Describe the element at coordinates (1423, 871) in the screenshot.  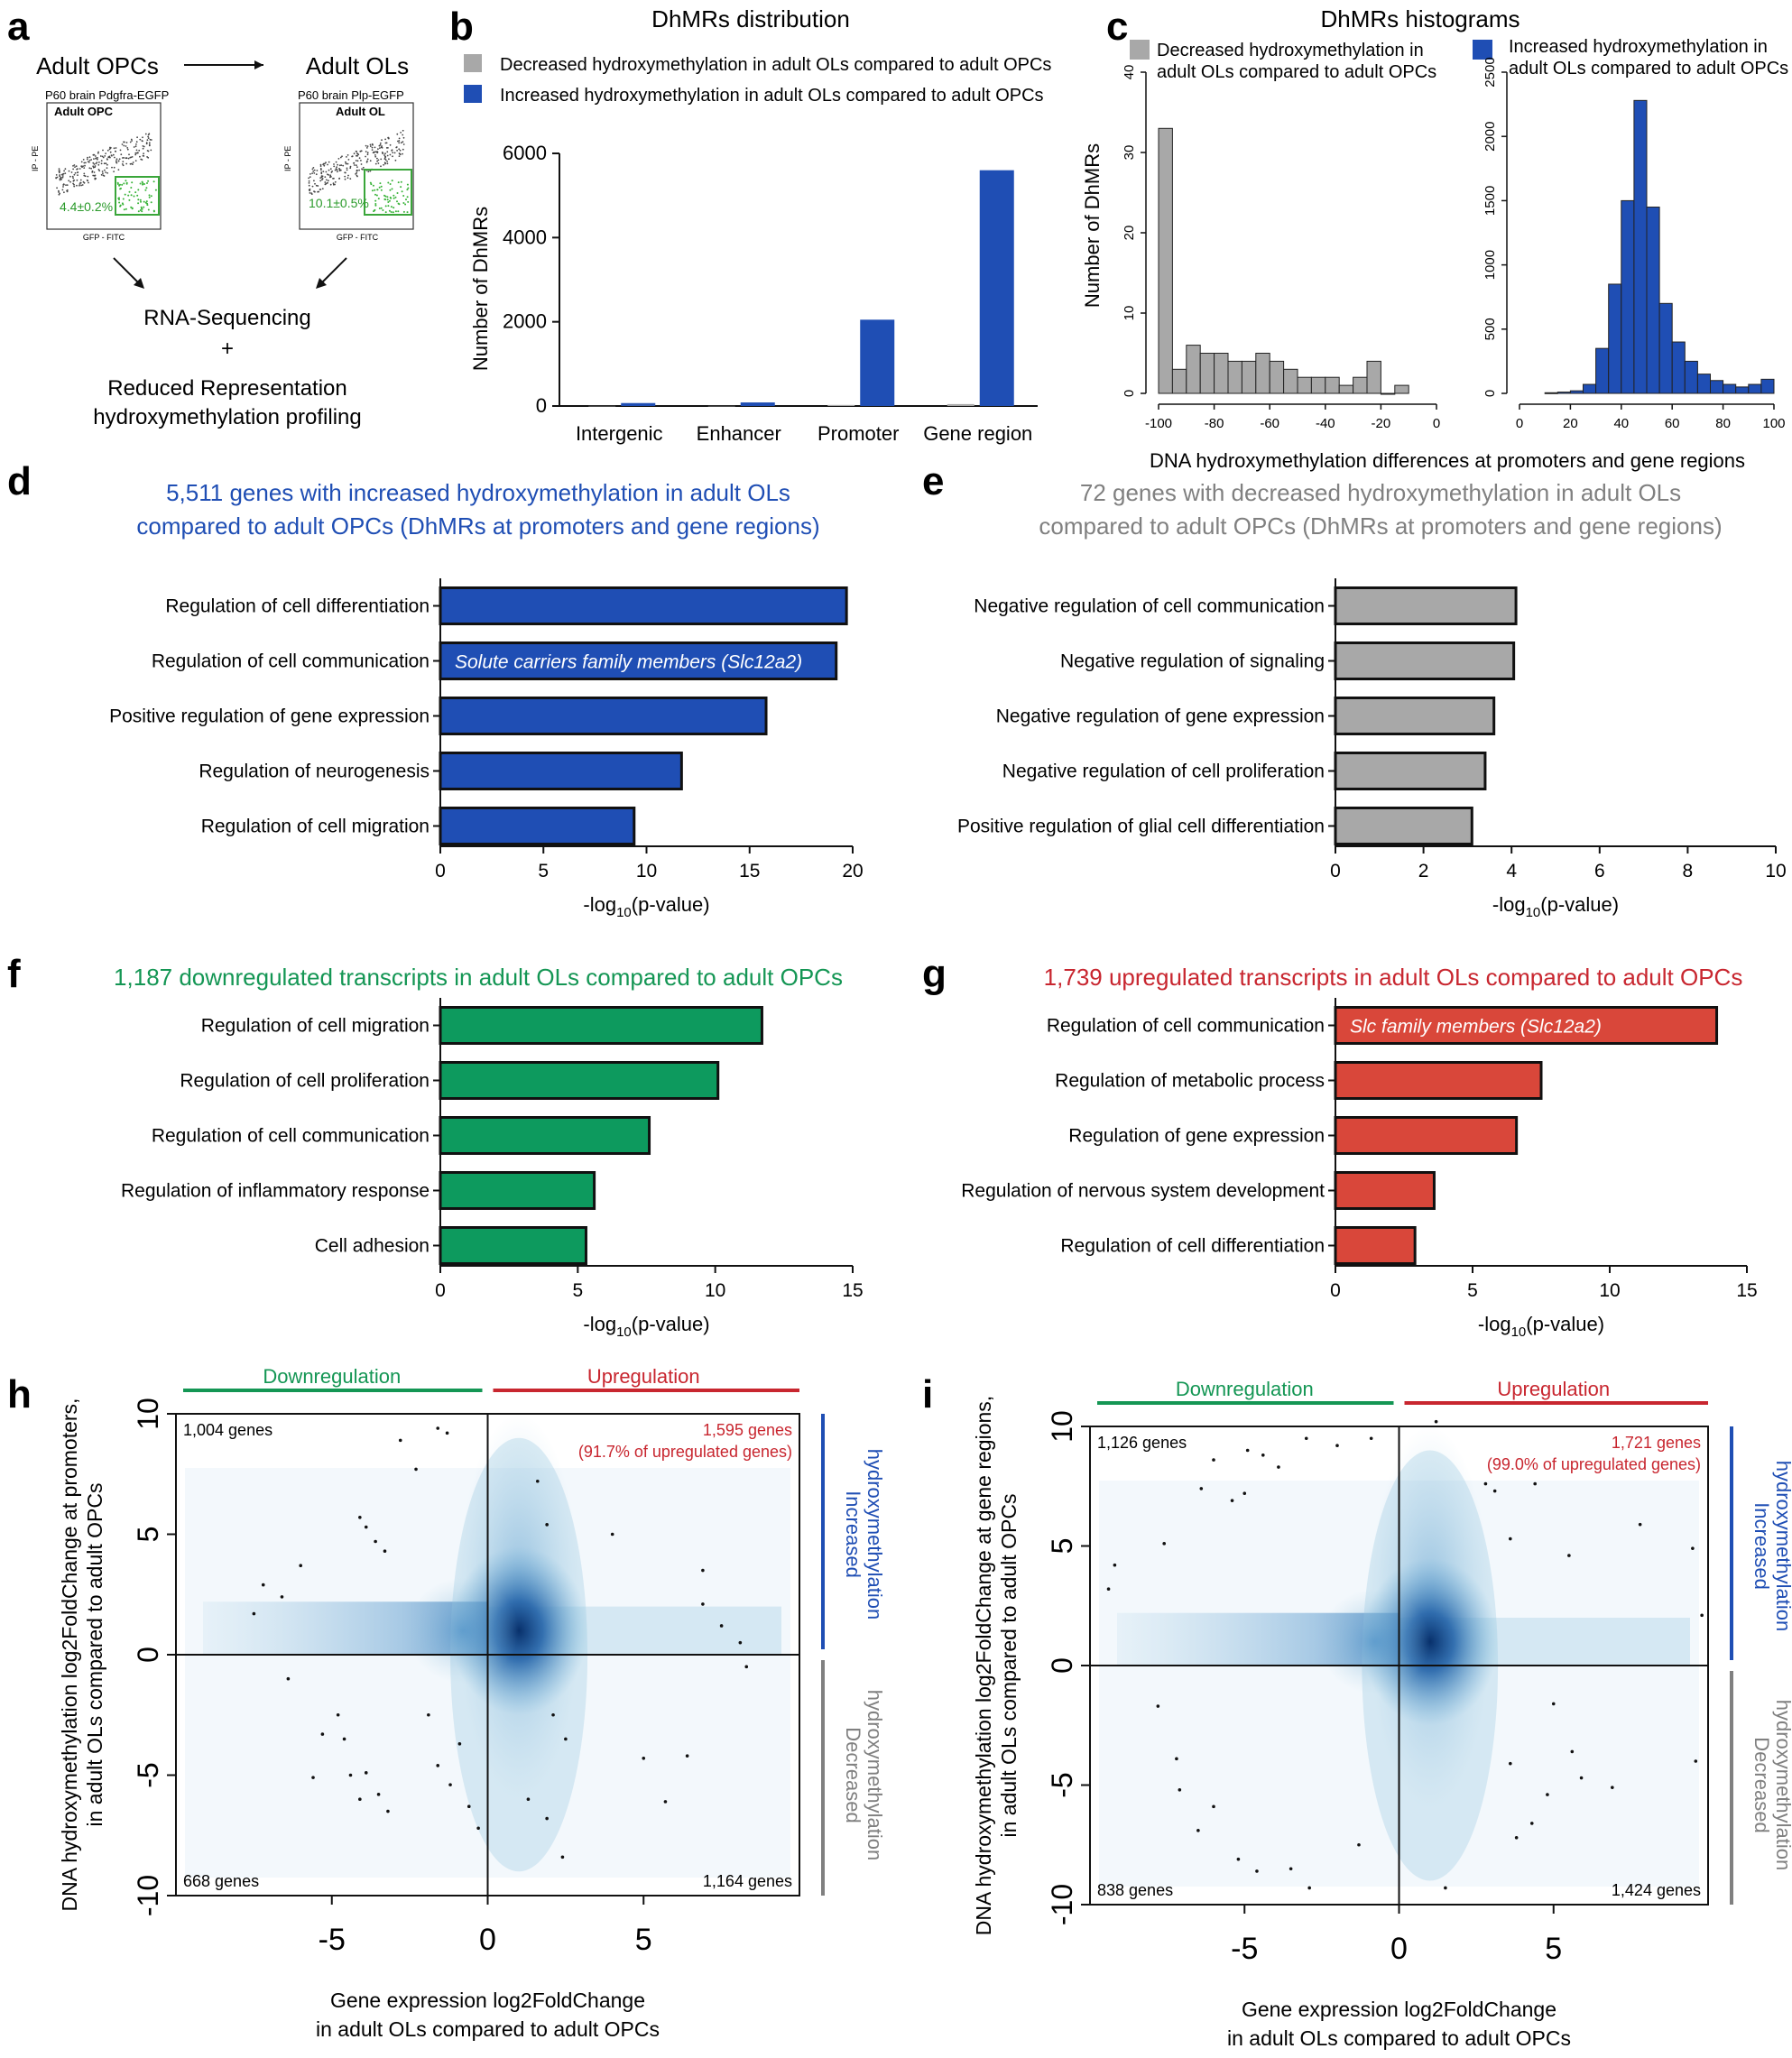
I see `hbar-x-tick-label: 2` at that location.